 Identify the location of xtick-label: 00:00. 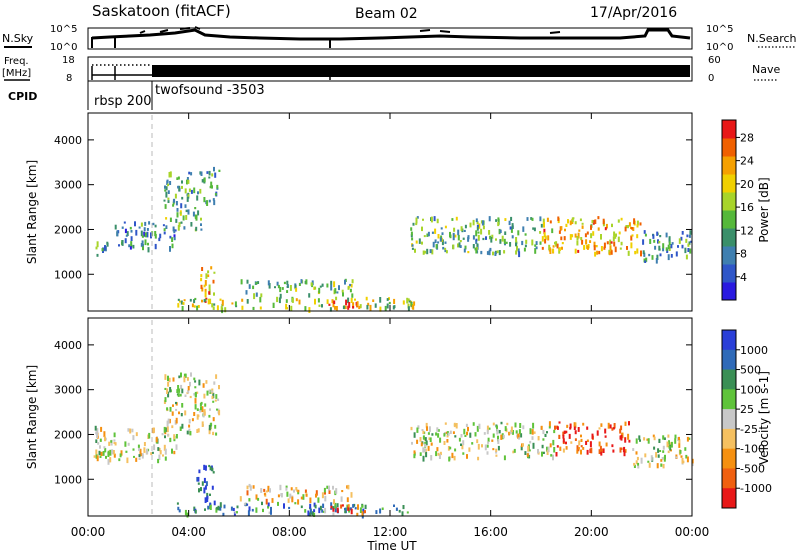
(88, 532).